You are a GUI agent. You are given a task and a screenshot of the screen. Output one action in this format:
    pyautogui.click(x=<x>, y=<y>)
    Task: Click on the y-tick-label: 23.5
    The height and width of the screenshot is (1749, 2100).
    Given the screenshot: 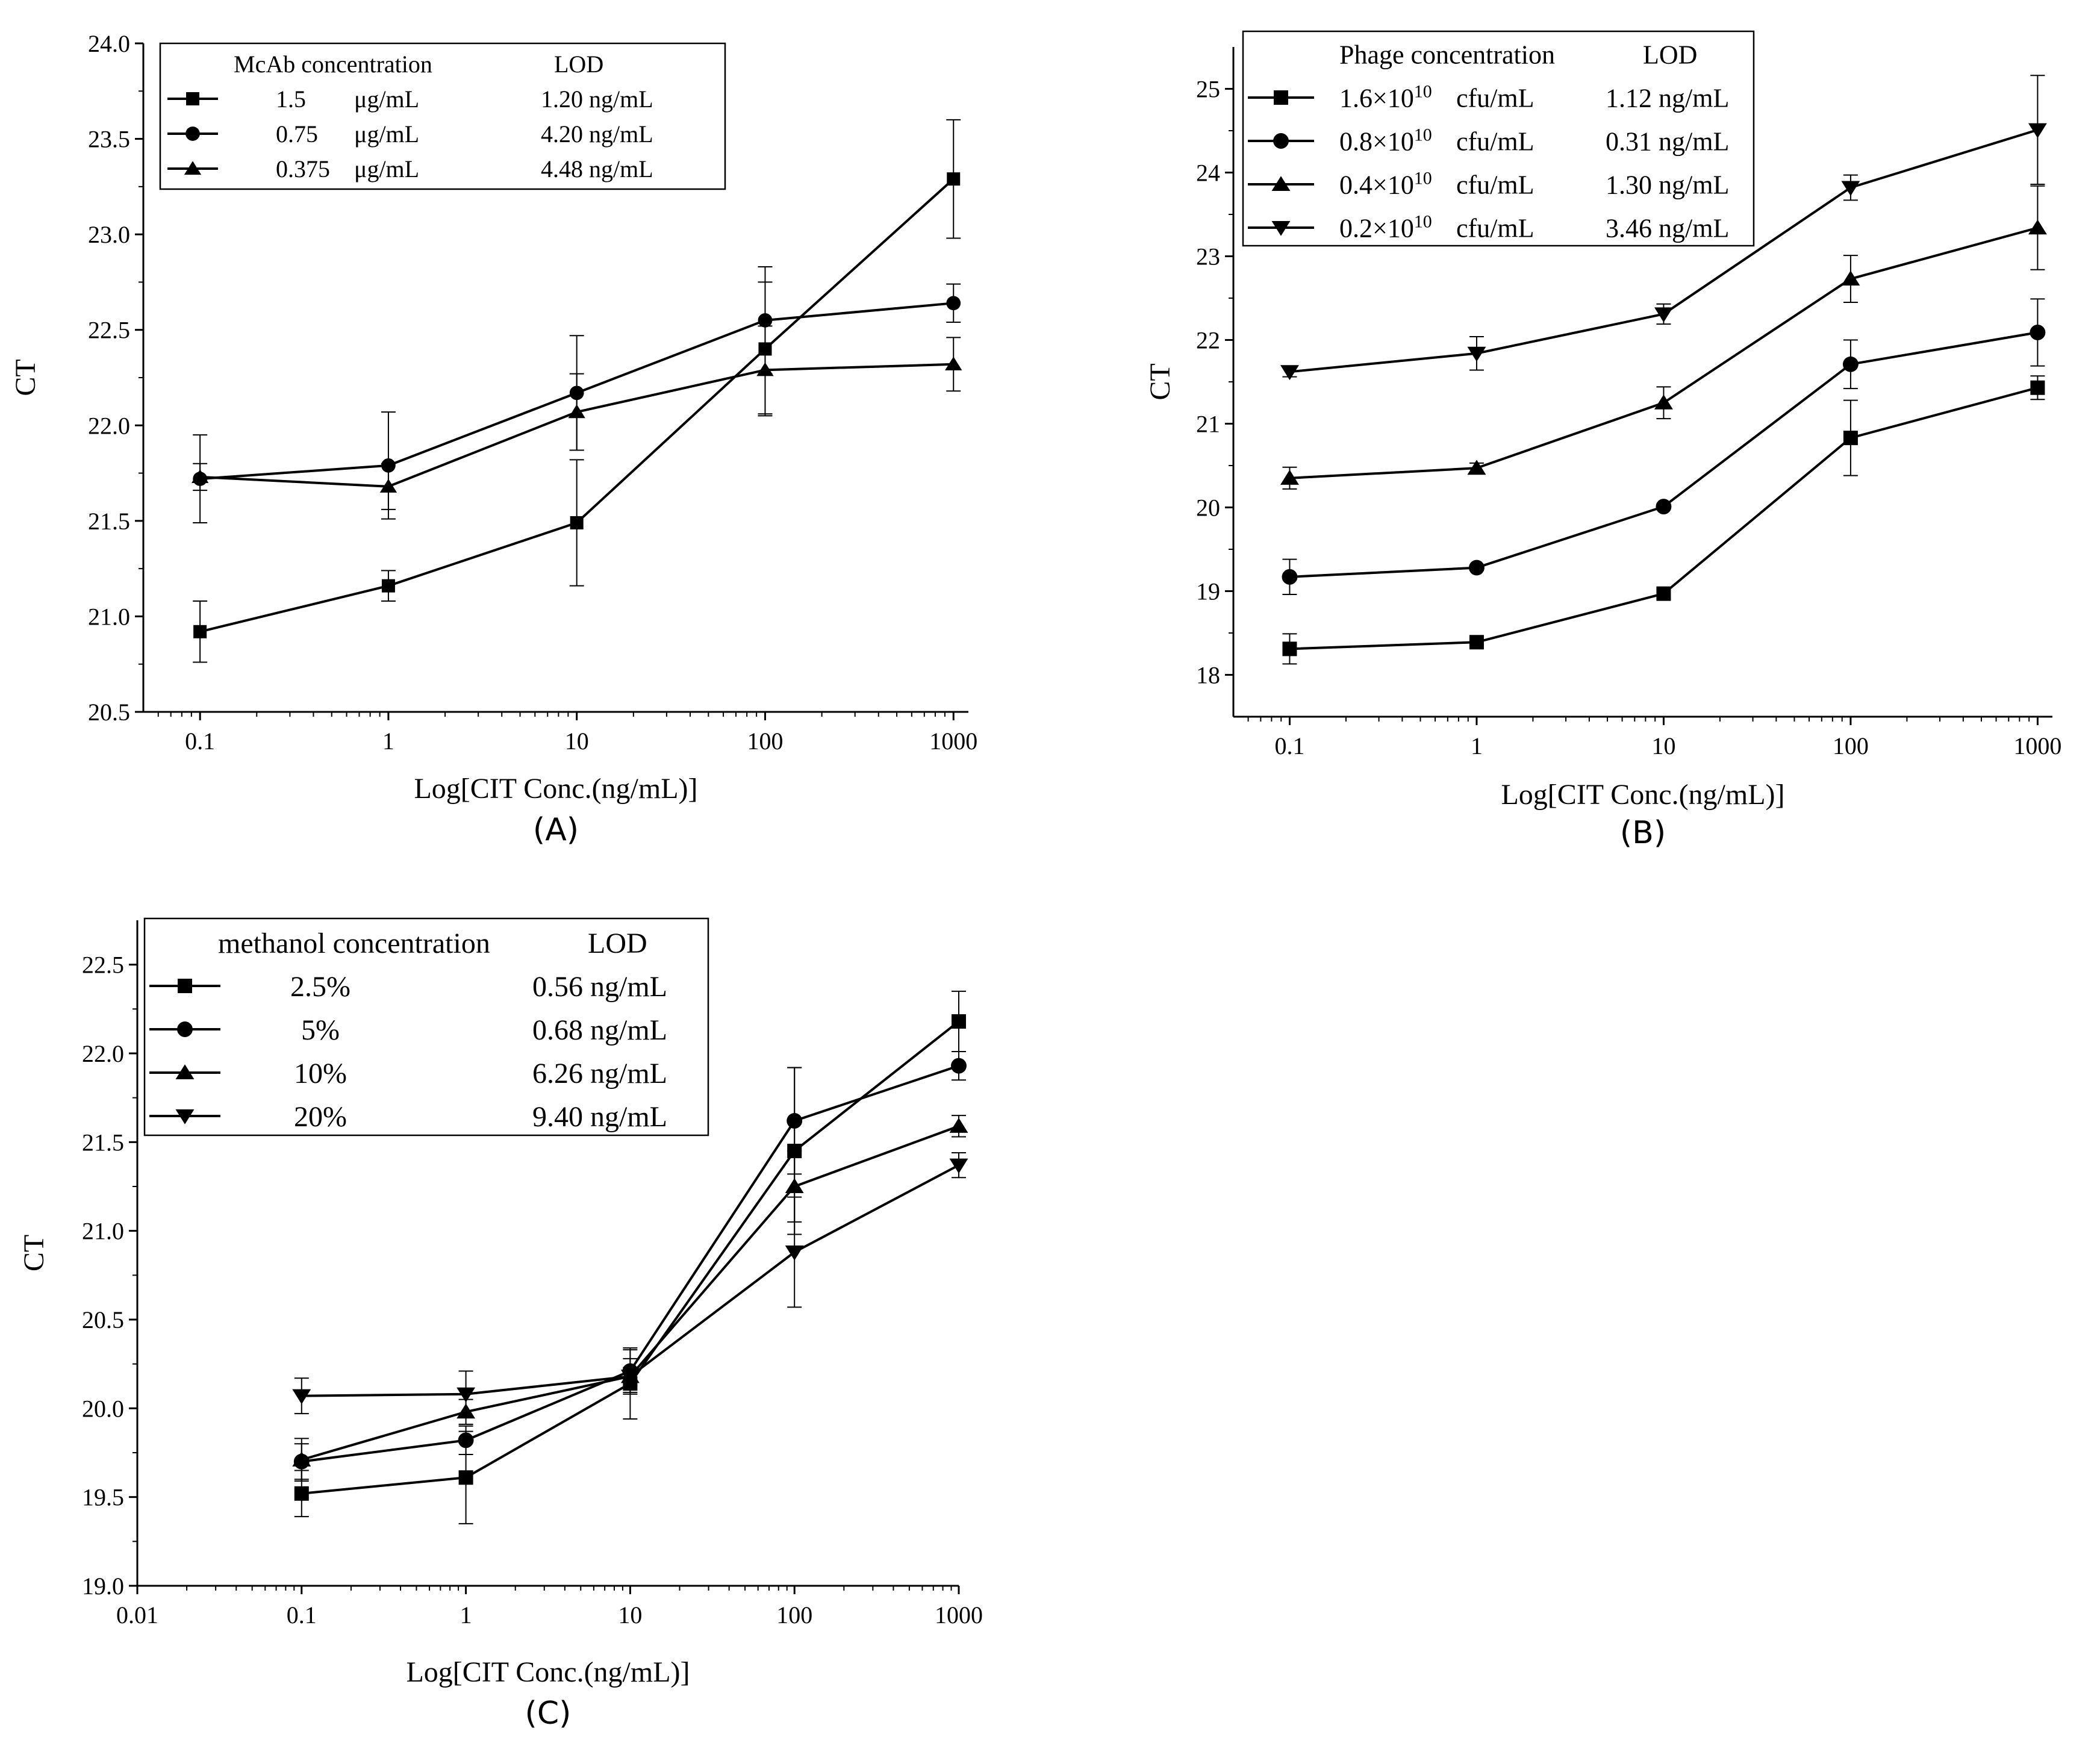 What is the action you would take?
    pyautogui.click(x=109, y=139)
    